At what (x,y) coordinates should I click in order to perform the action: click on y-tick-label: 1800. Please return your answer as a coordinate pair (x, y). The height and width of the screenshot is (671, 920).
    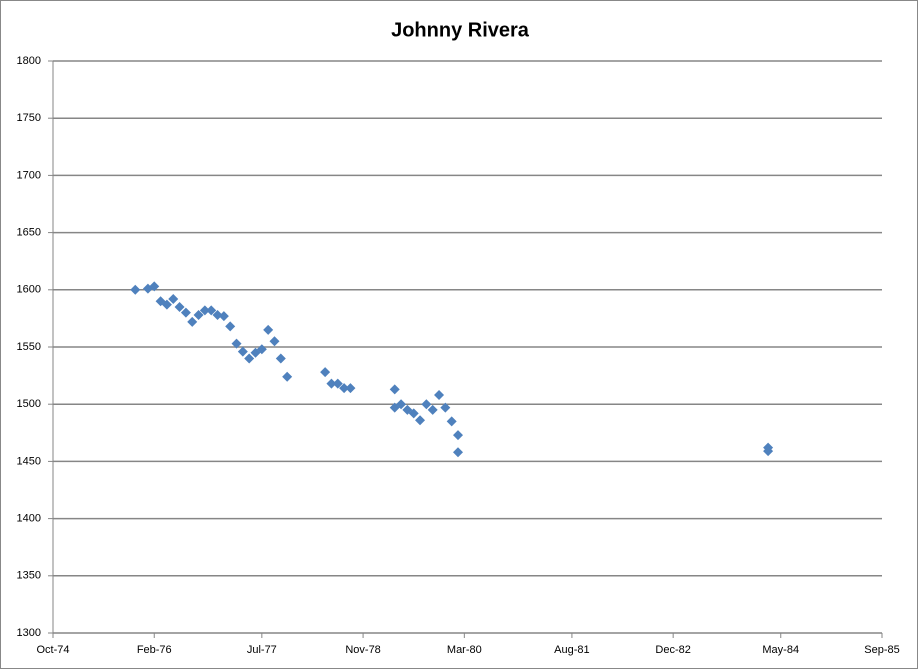
    Looking at the image, I should click on (29, 61).